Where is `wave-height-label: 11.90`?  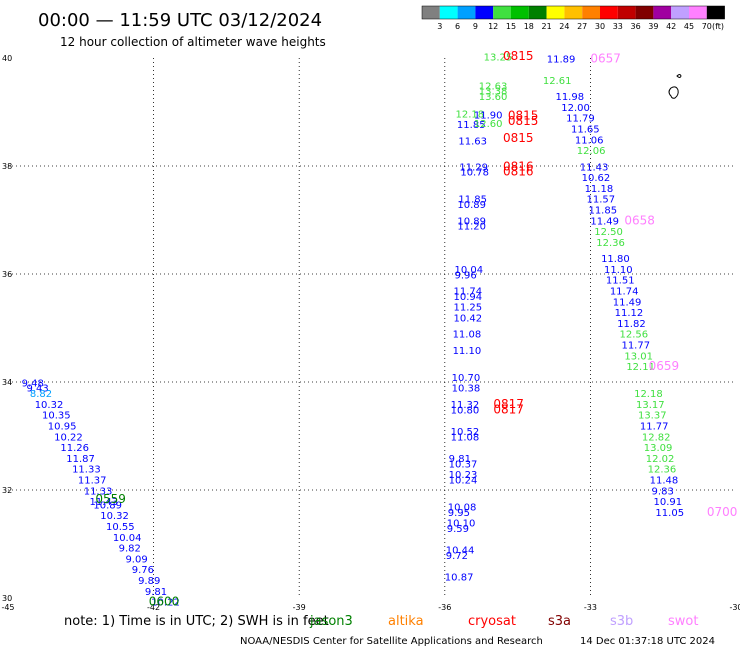 wave-height-label: 11.90 is located at coordinates (488, 115).